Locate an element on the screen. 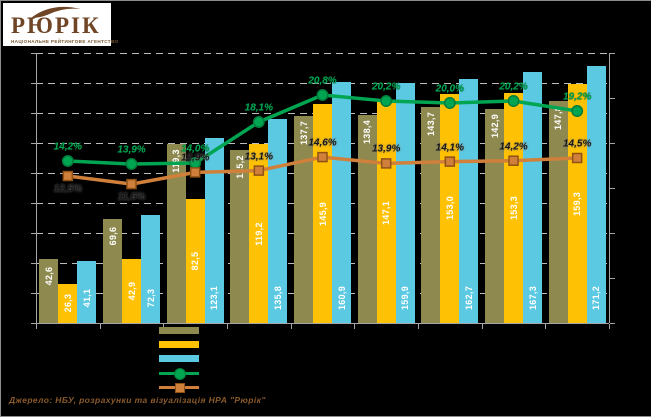 Image resolution: width=651 pixels, height=417 pixels. gold-bars-value-label: 153,0 is located at coordinates (449, 208).